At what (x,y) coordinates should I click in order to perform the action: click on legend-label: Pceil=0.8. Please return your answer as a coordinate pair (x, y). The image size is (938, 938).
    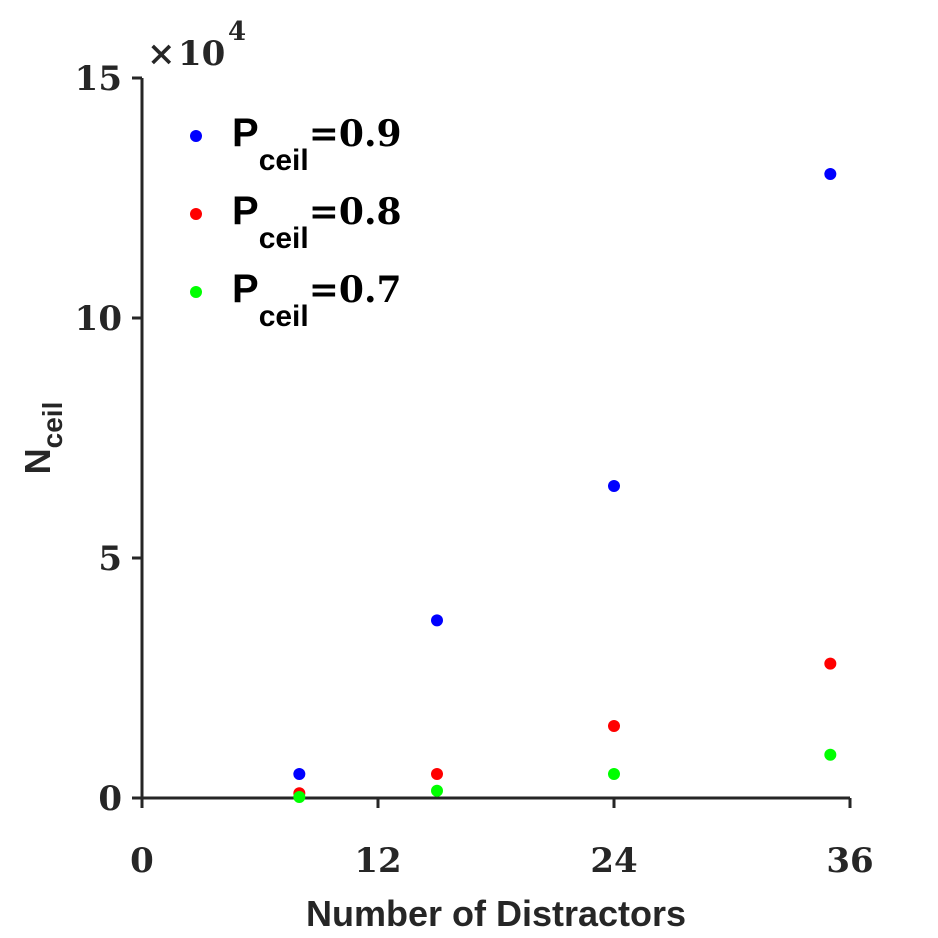
    Looking at the image, I should click on (317, 222).